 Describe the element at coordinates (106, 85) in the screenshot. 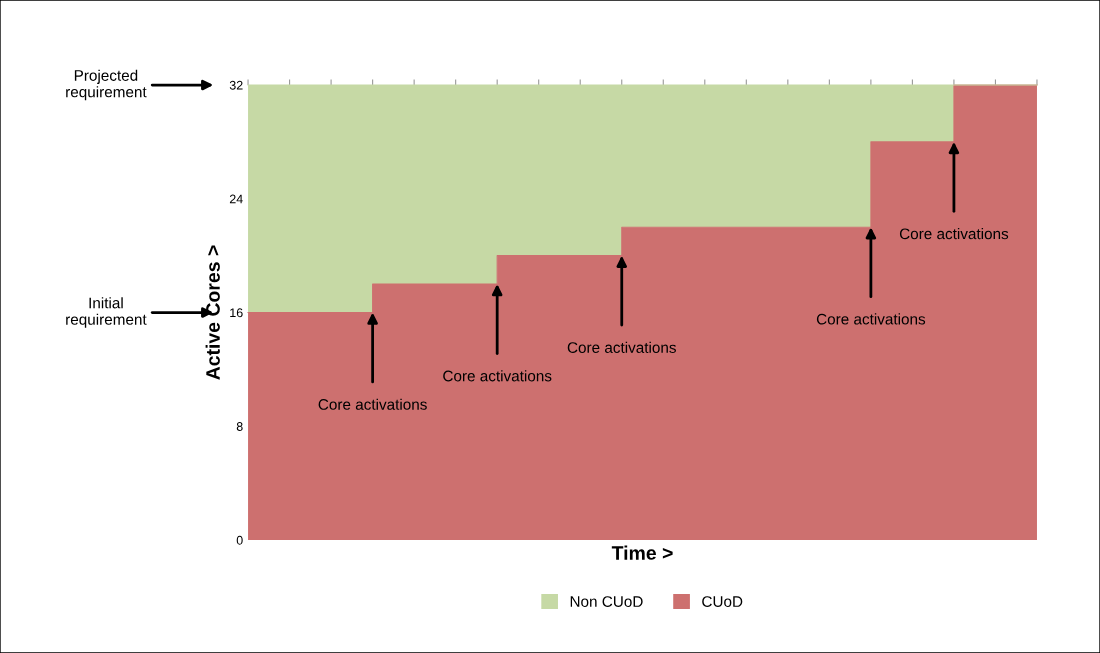

I see `text: Projected requirement` at that location.